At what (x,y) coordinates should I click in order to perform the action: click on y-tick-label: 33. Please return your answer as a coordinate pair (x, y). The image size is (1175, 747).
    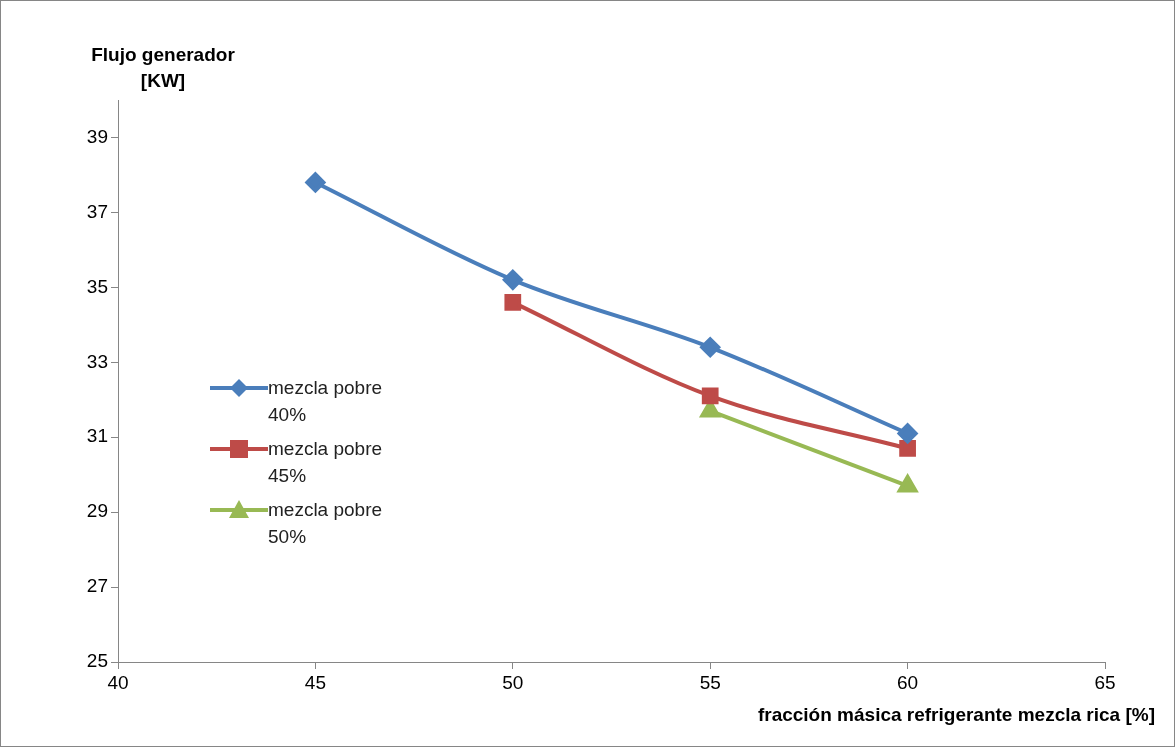
    Looking at the image, I should click on (97, 361).